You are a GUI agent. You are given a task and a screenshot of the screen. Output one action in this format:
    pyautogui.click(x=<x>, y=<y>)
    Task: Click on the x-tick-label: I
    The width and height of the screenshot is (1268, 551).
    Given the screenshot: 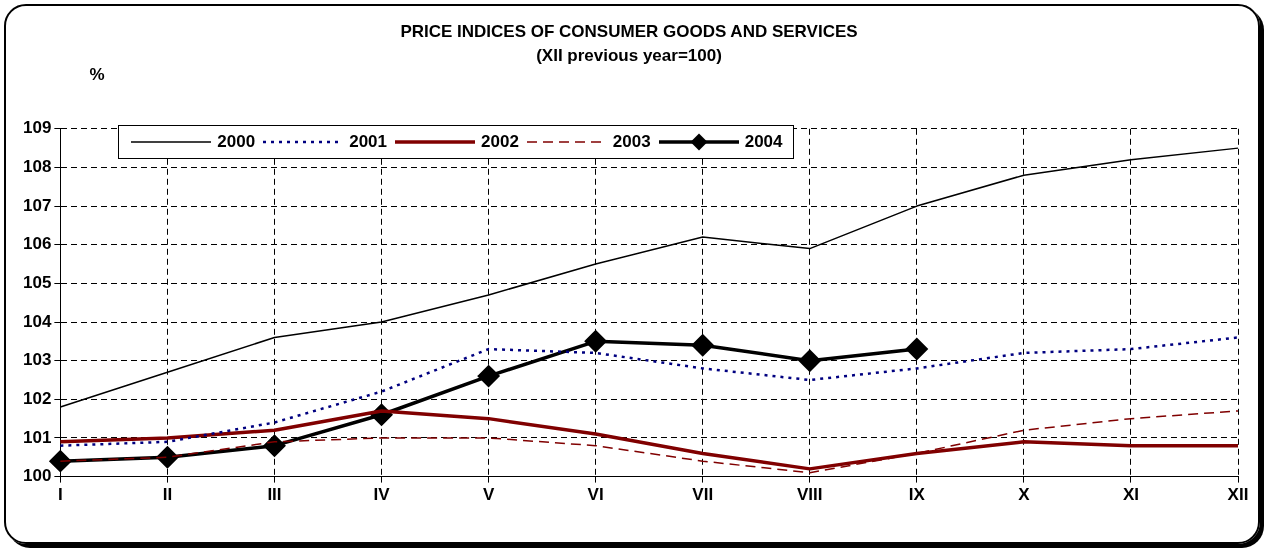 What is the action you would take?
    pyautogui.click(x=60, y=495)
    